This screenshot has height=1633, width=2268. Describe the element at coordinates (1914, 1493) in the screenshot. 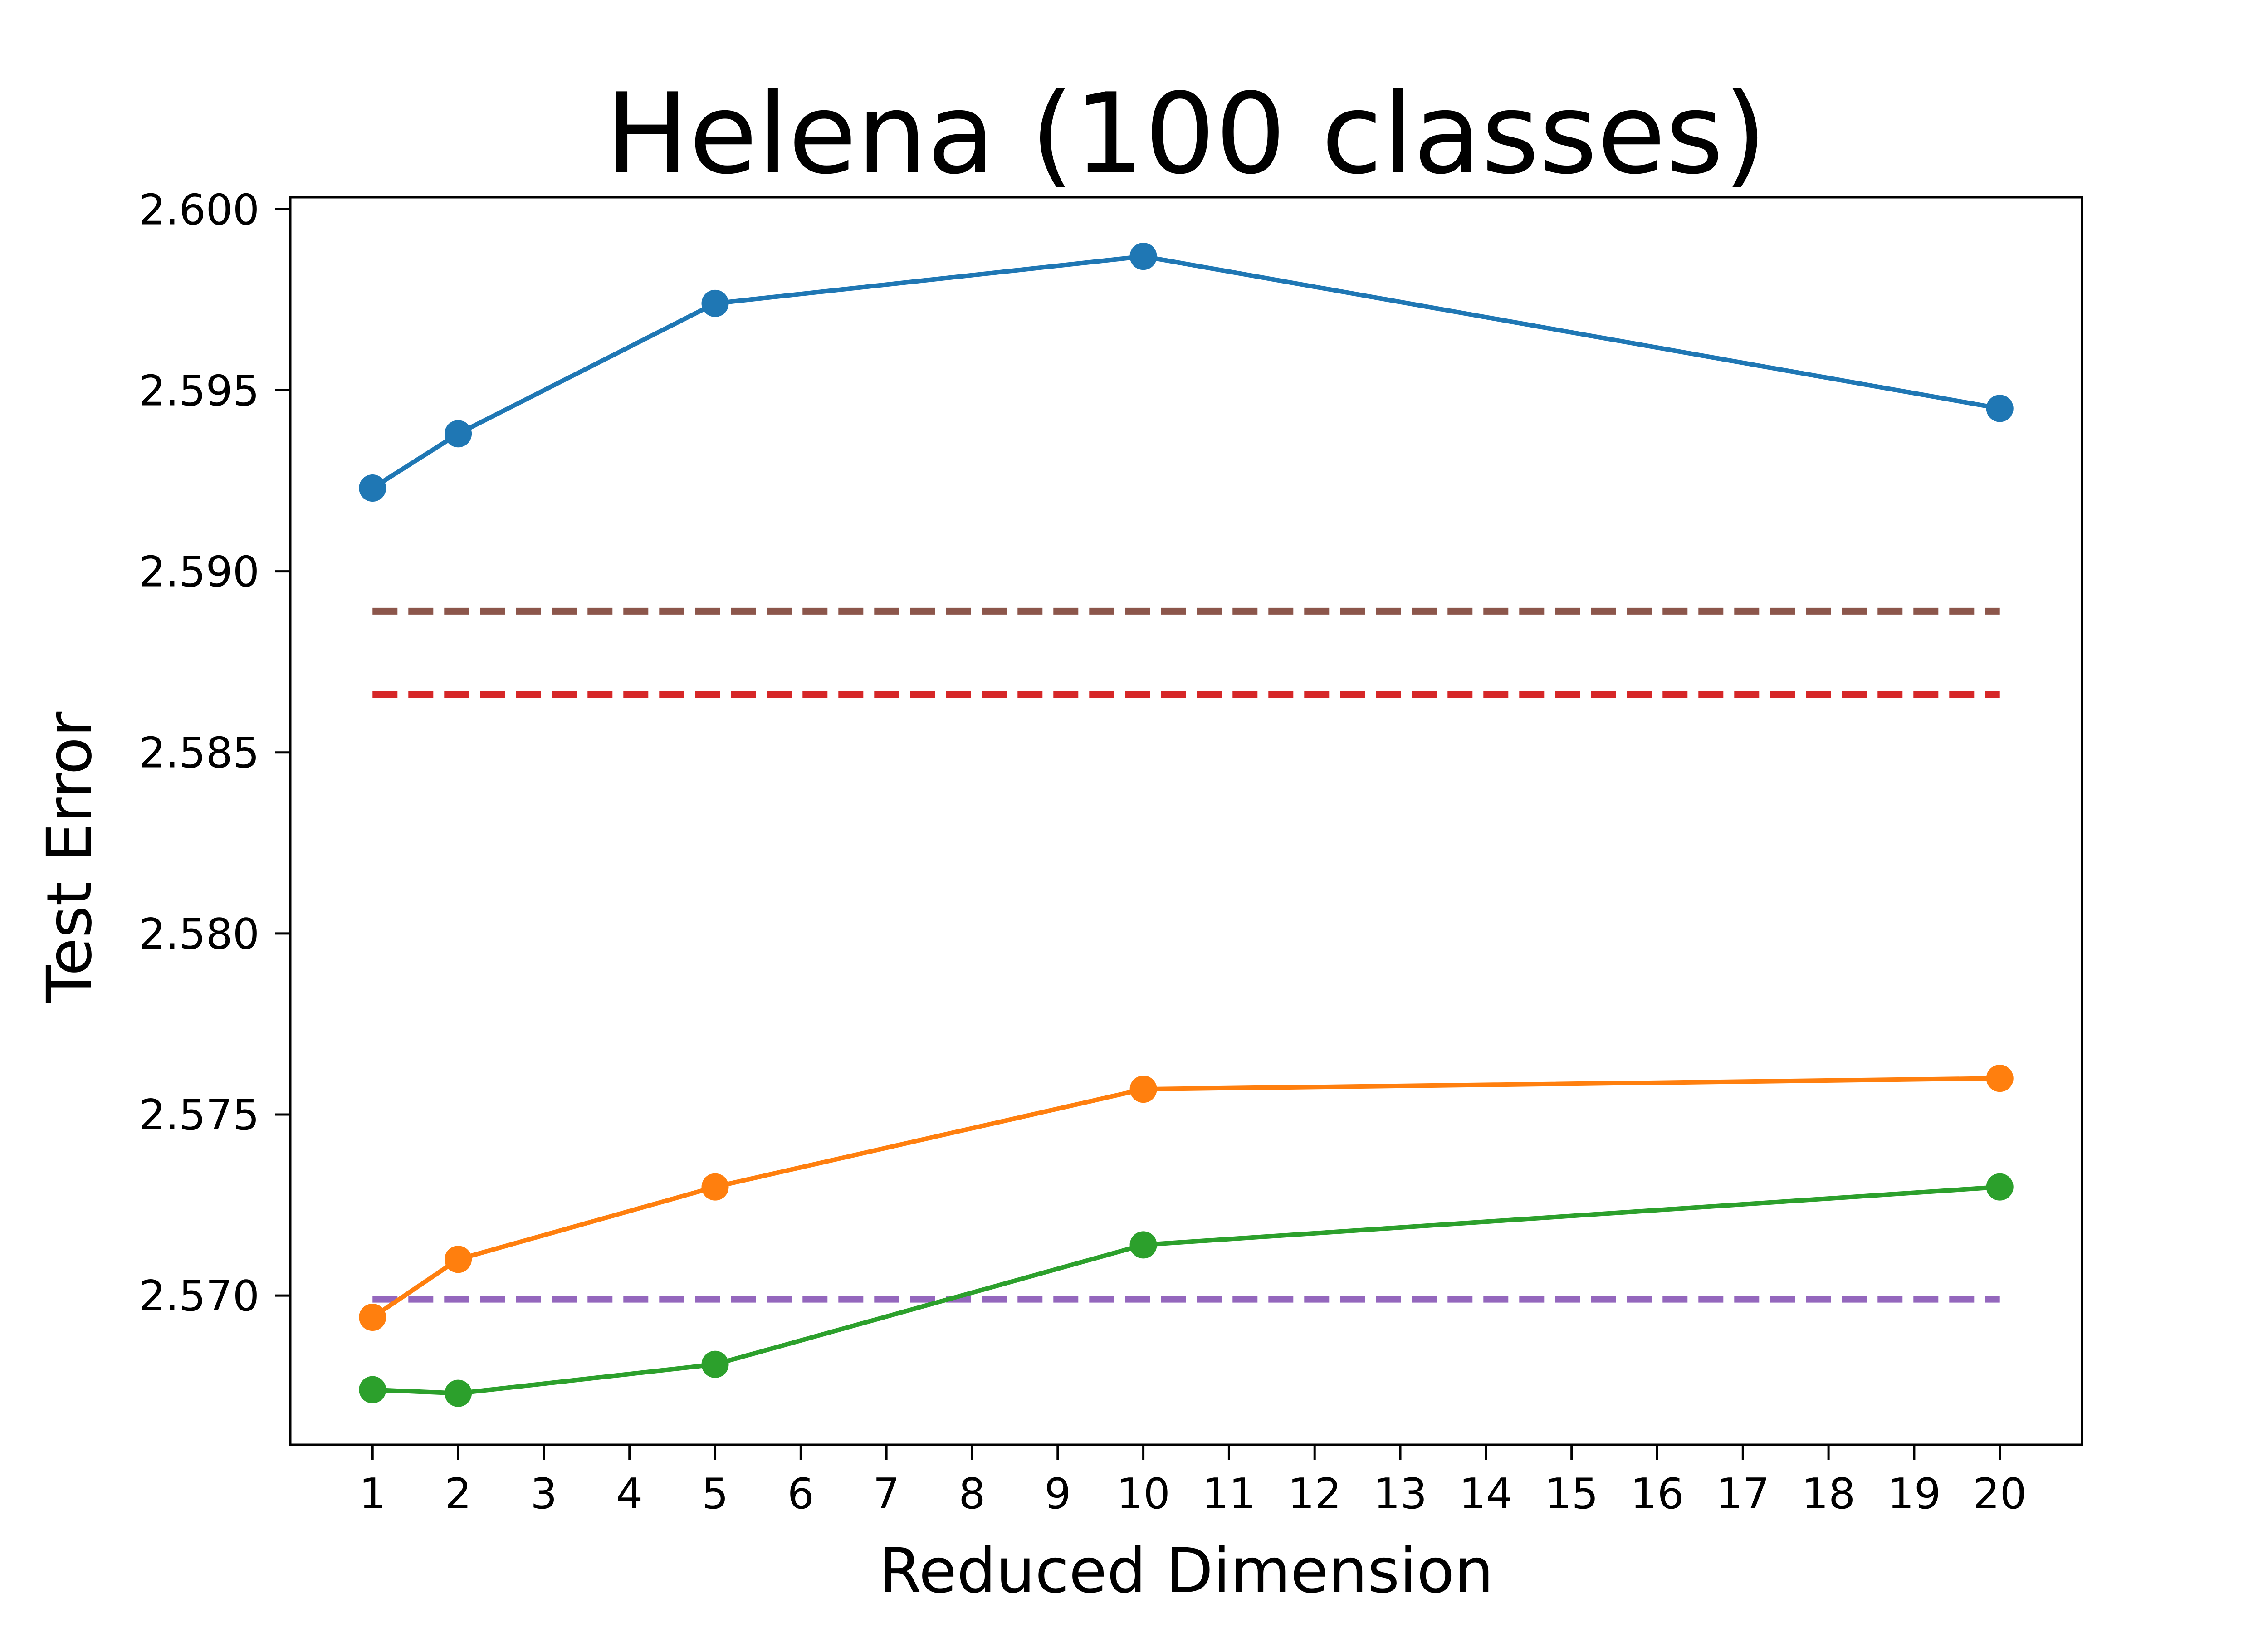

I see `x-tick-label: 19` at that location.